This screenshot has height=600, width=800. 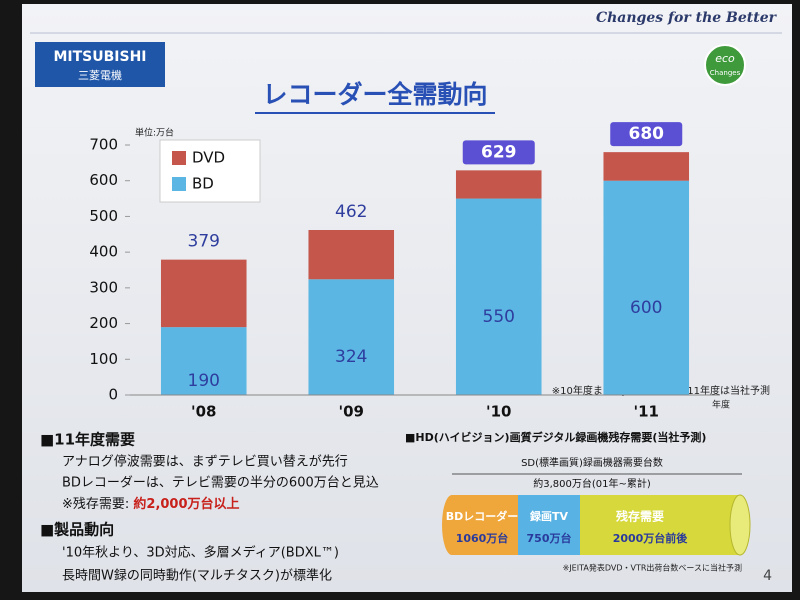 I want to click on bar-value-label: 190, so click(x=204, y=381).